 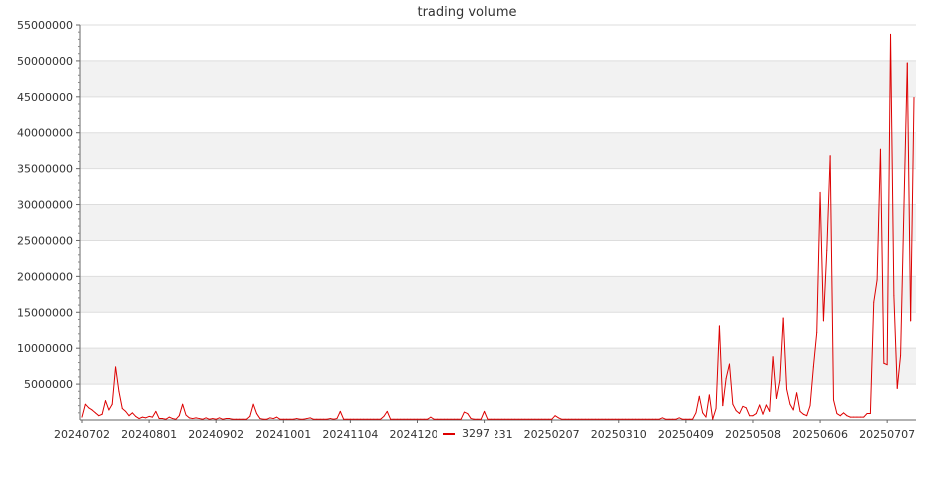 I want to click on y-tick-label: 30000000, so click(x=45, y=205).